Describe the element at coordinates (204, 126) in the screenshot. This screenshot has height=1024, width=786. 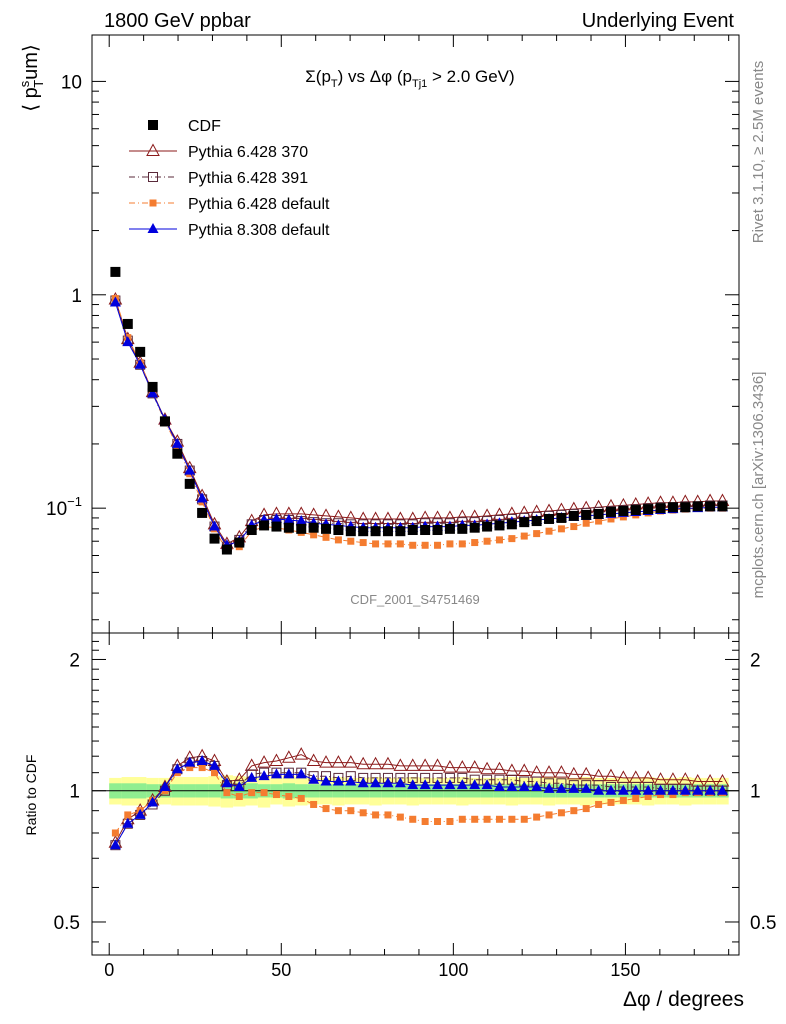
I see `legend-label: CDF` at that location.